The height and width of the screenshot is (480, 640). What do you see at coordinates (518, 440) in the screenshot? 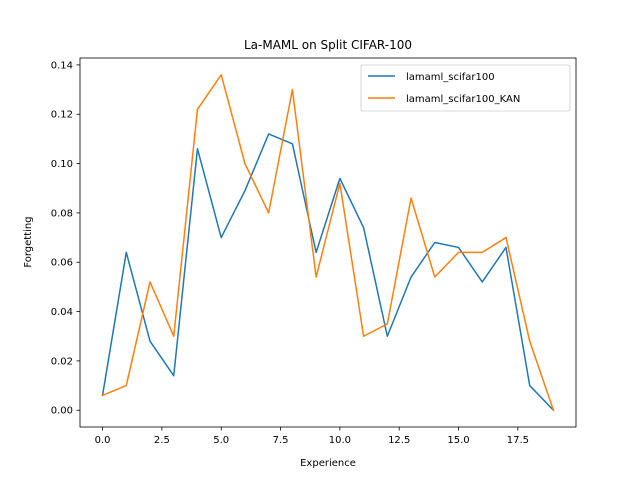
I see `x-tick-label: 17.5` at bounding box center [518, 440].